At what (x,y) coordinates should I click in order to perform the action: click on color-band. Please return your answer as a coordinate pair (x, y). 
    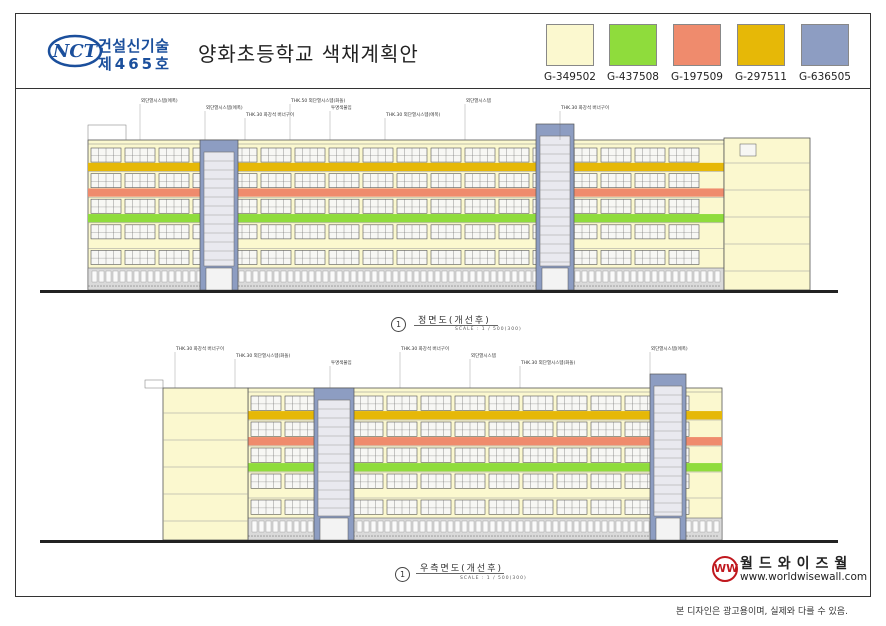
    Looking at the image, I should click on (485, 441).